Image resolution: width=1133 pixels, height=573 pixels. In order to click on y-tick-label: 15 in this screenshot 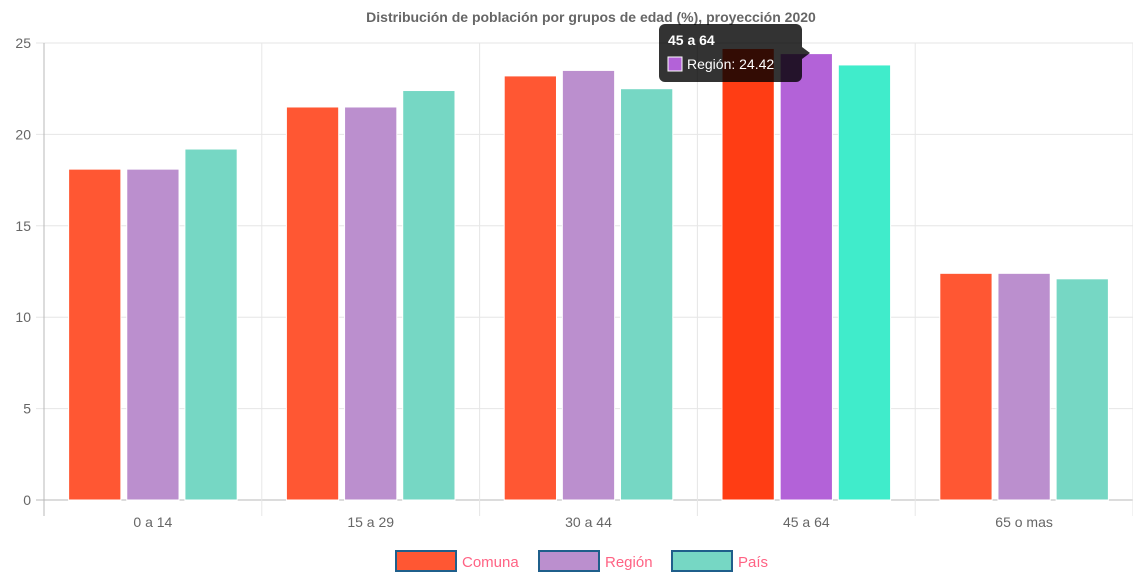, I will do `click(23, 226)`.